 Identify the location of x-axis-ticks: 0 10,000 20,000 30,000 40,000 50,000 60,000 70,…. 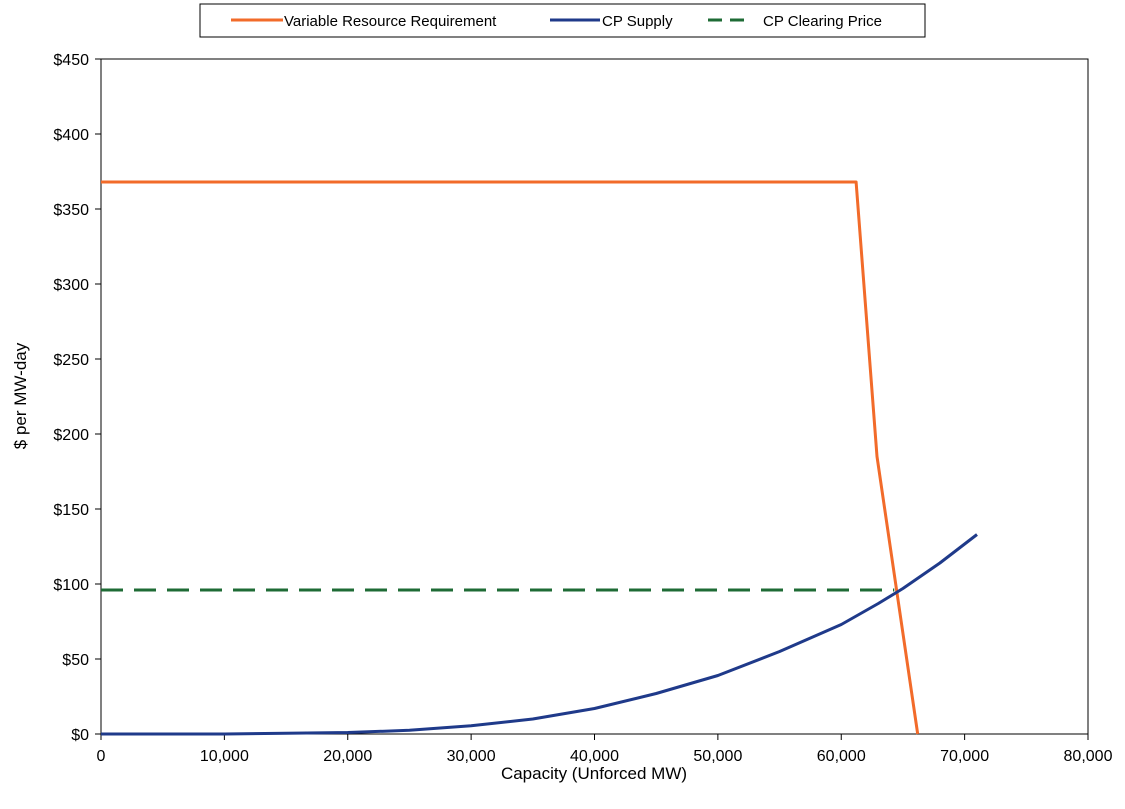
(605, 749).